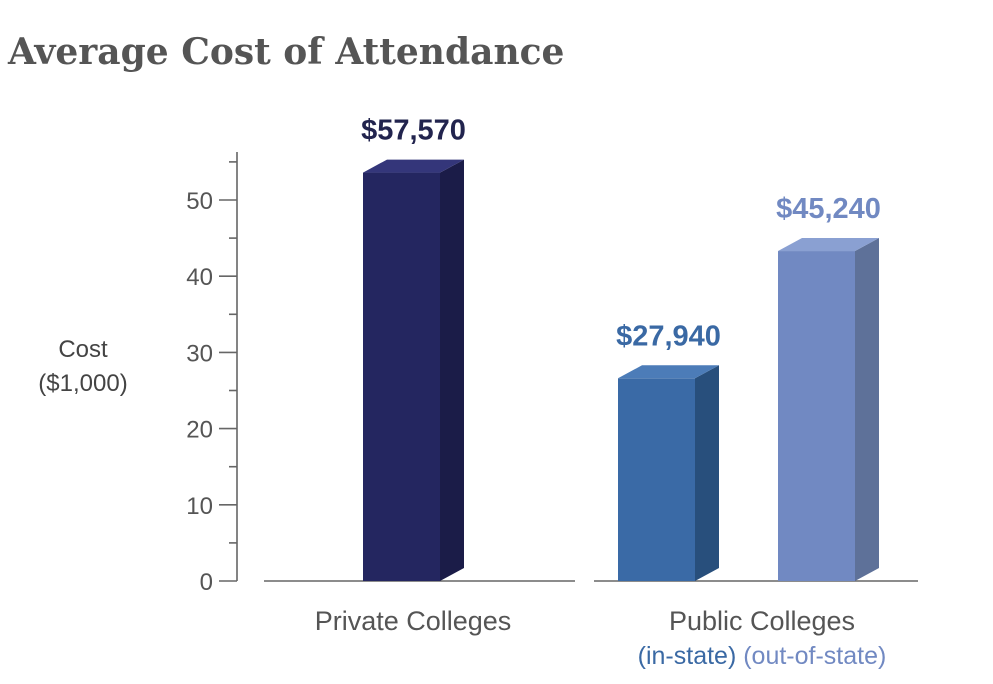 This screenshot has width=993, height=684. I want to click on y-tick-label: 10, so click(199, 506).